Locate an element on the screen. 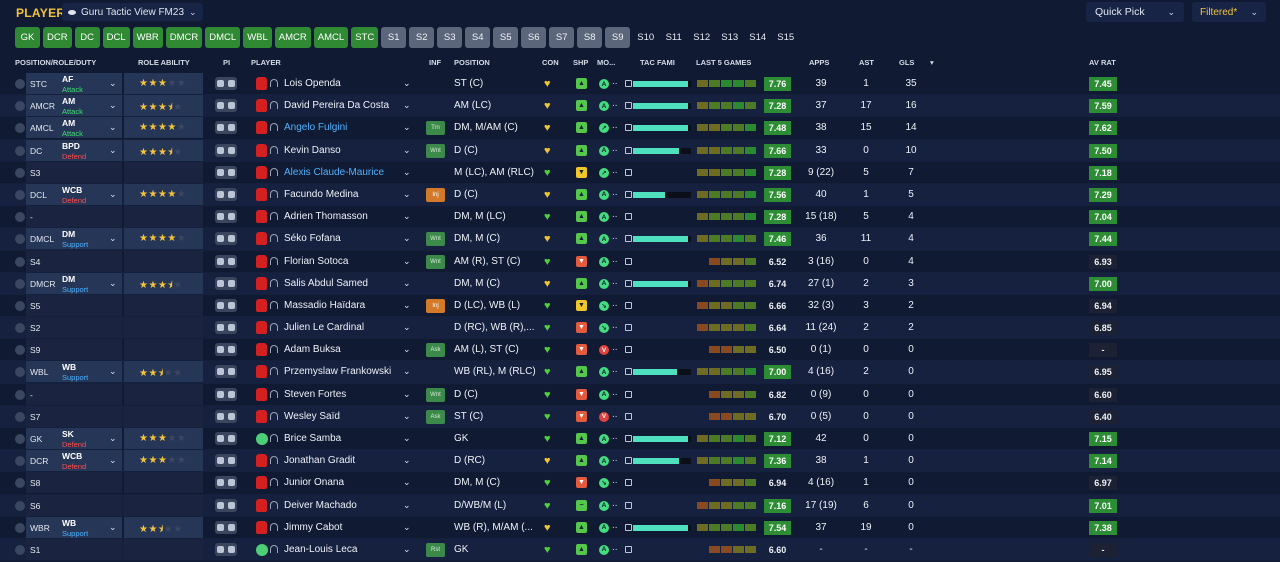 Image resolution: width=1280 pixels, height=562 pixels. position-chip: AMCR is located at coordinates (292, 37).